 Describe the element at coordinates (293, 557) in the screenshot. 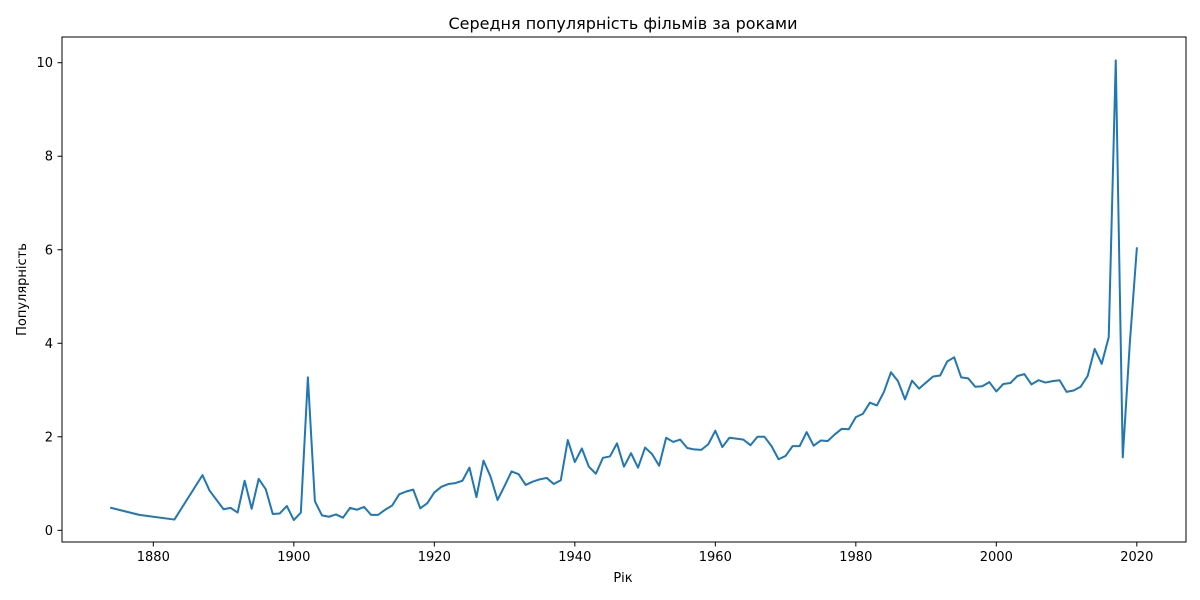

I see `x-tick-label: 1900` at that location.